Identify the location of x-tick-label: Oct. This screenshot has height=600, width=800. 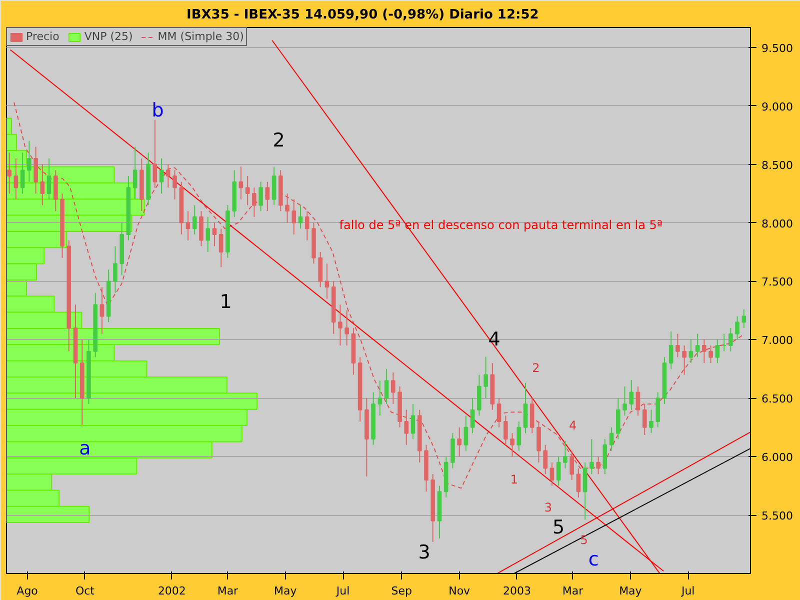
(85, 591).